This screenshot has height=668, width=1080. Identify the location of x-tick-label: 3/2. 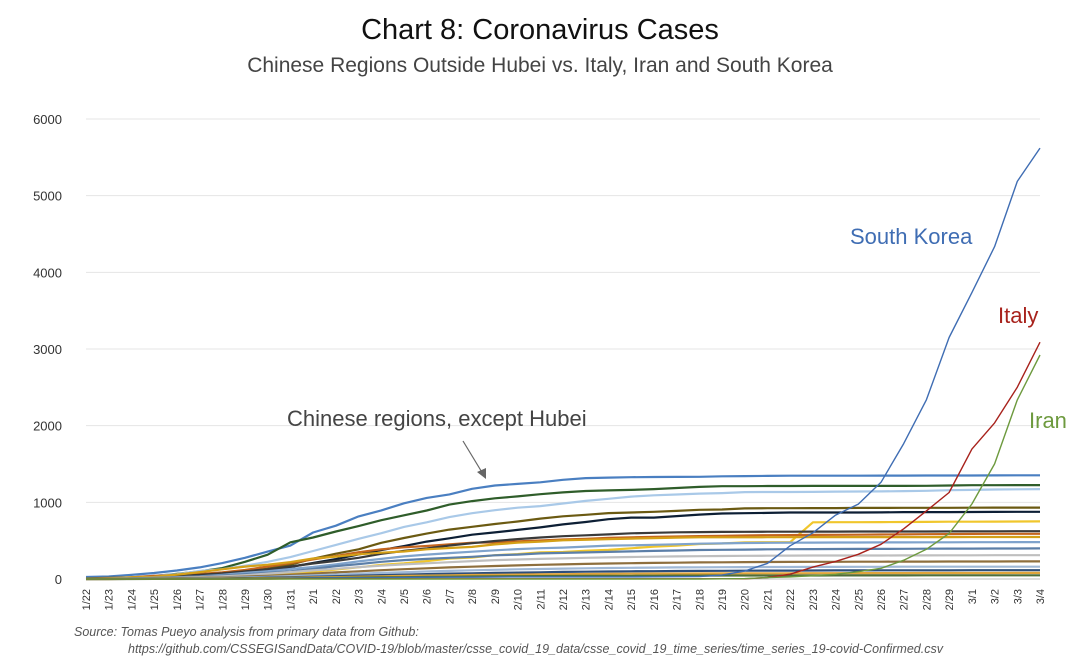
(996, 596).